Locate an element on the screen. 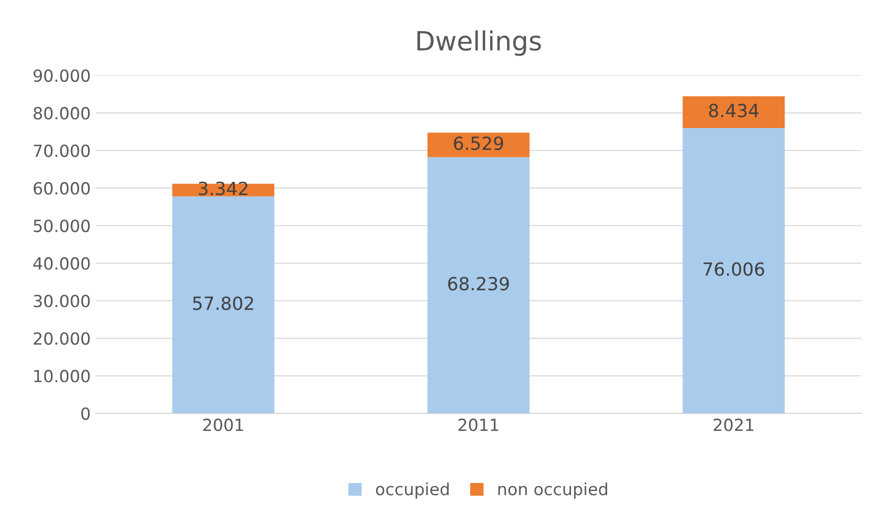  y-tick-label: 60.000 is located at coordinates (62, 188).